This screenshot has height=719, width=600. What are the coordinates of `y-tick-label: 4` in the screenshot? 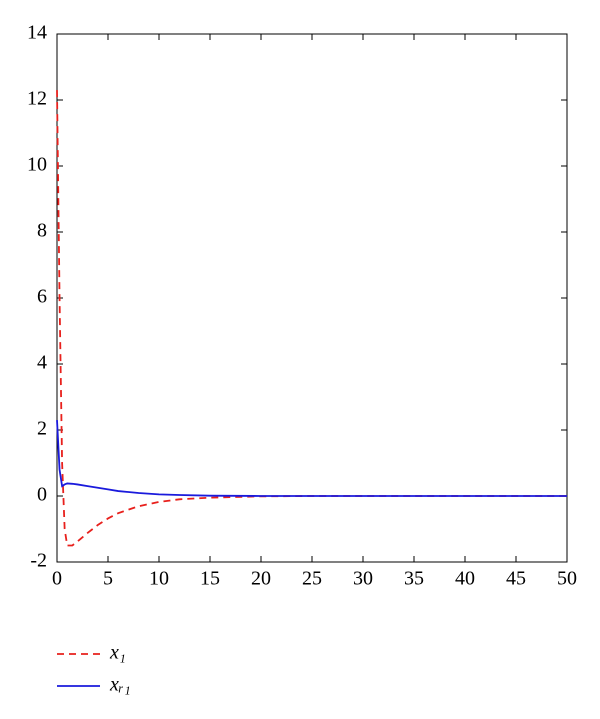 It's located at (42, 363).